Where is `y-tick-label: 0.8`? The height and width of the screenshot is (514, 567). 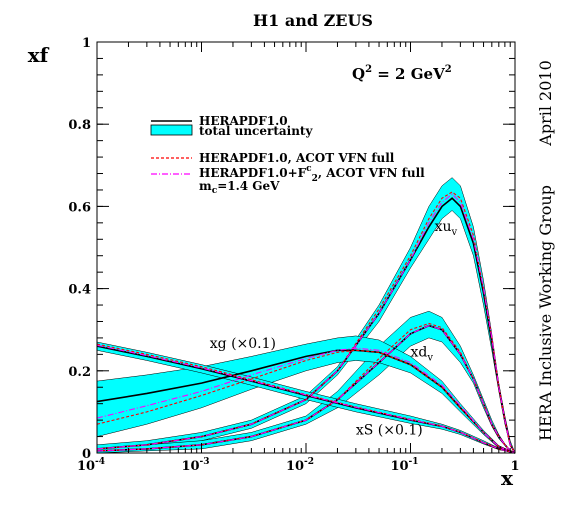
y-tick-label: 0.8 is located at coordinates (79, 125).